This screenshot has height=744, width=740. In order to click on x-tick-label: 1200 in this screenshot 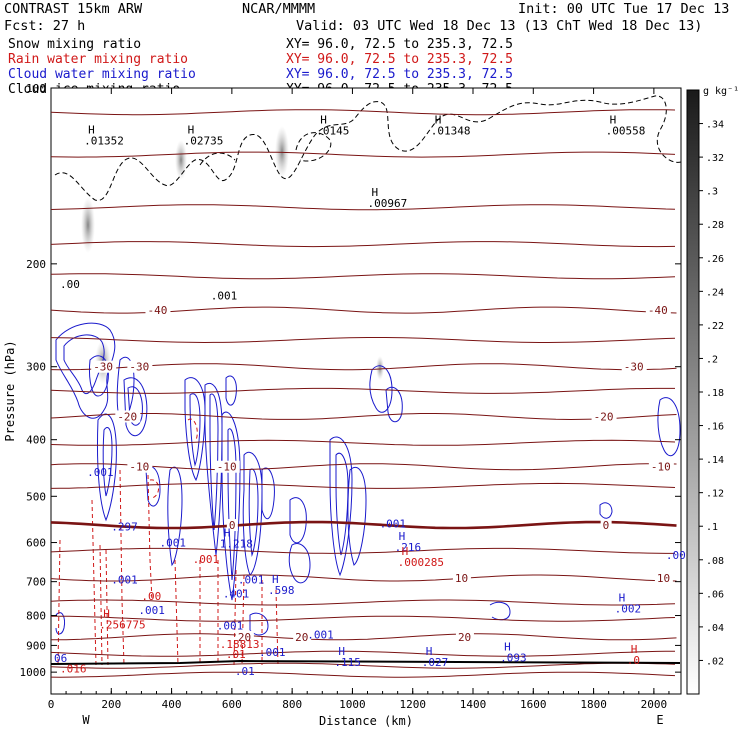, I will do `click(412, 704)`.